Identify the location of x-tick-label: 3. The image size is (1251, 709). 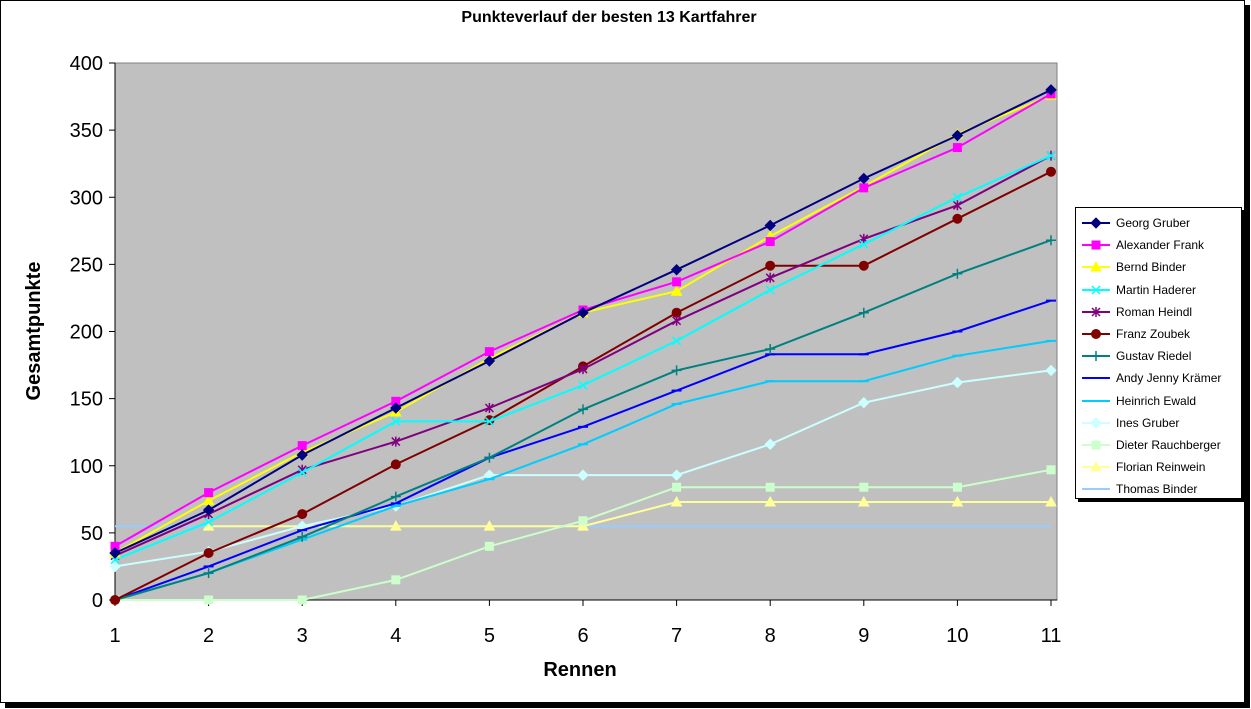
(302, 636).